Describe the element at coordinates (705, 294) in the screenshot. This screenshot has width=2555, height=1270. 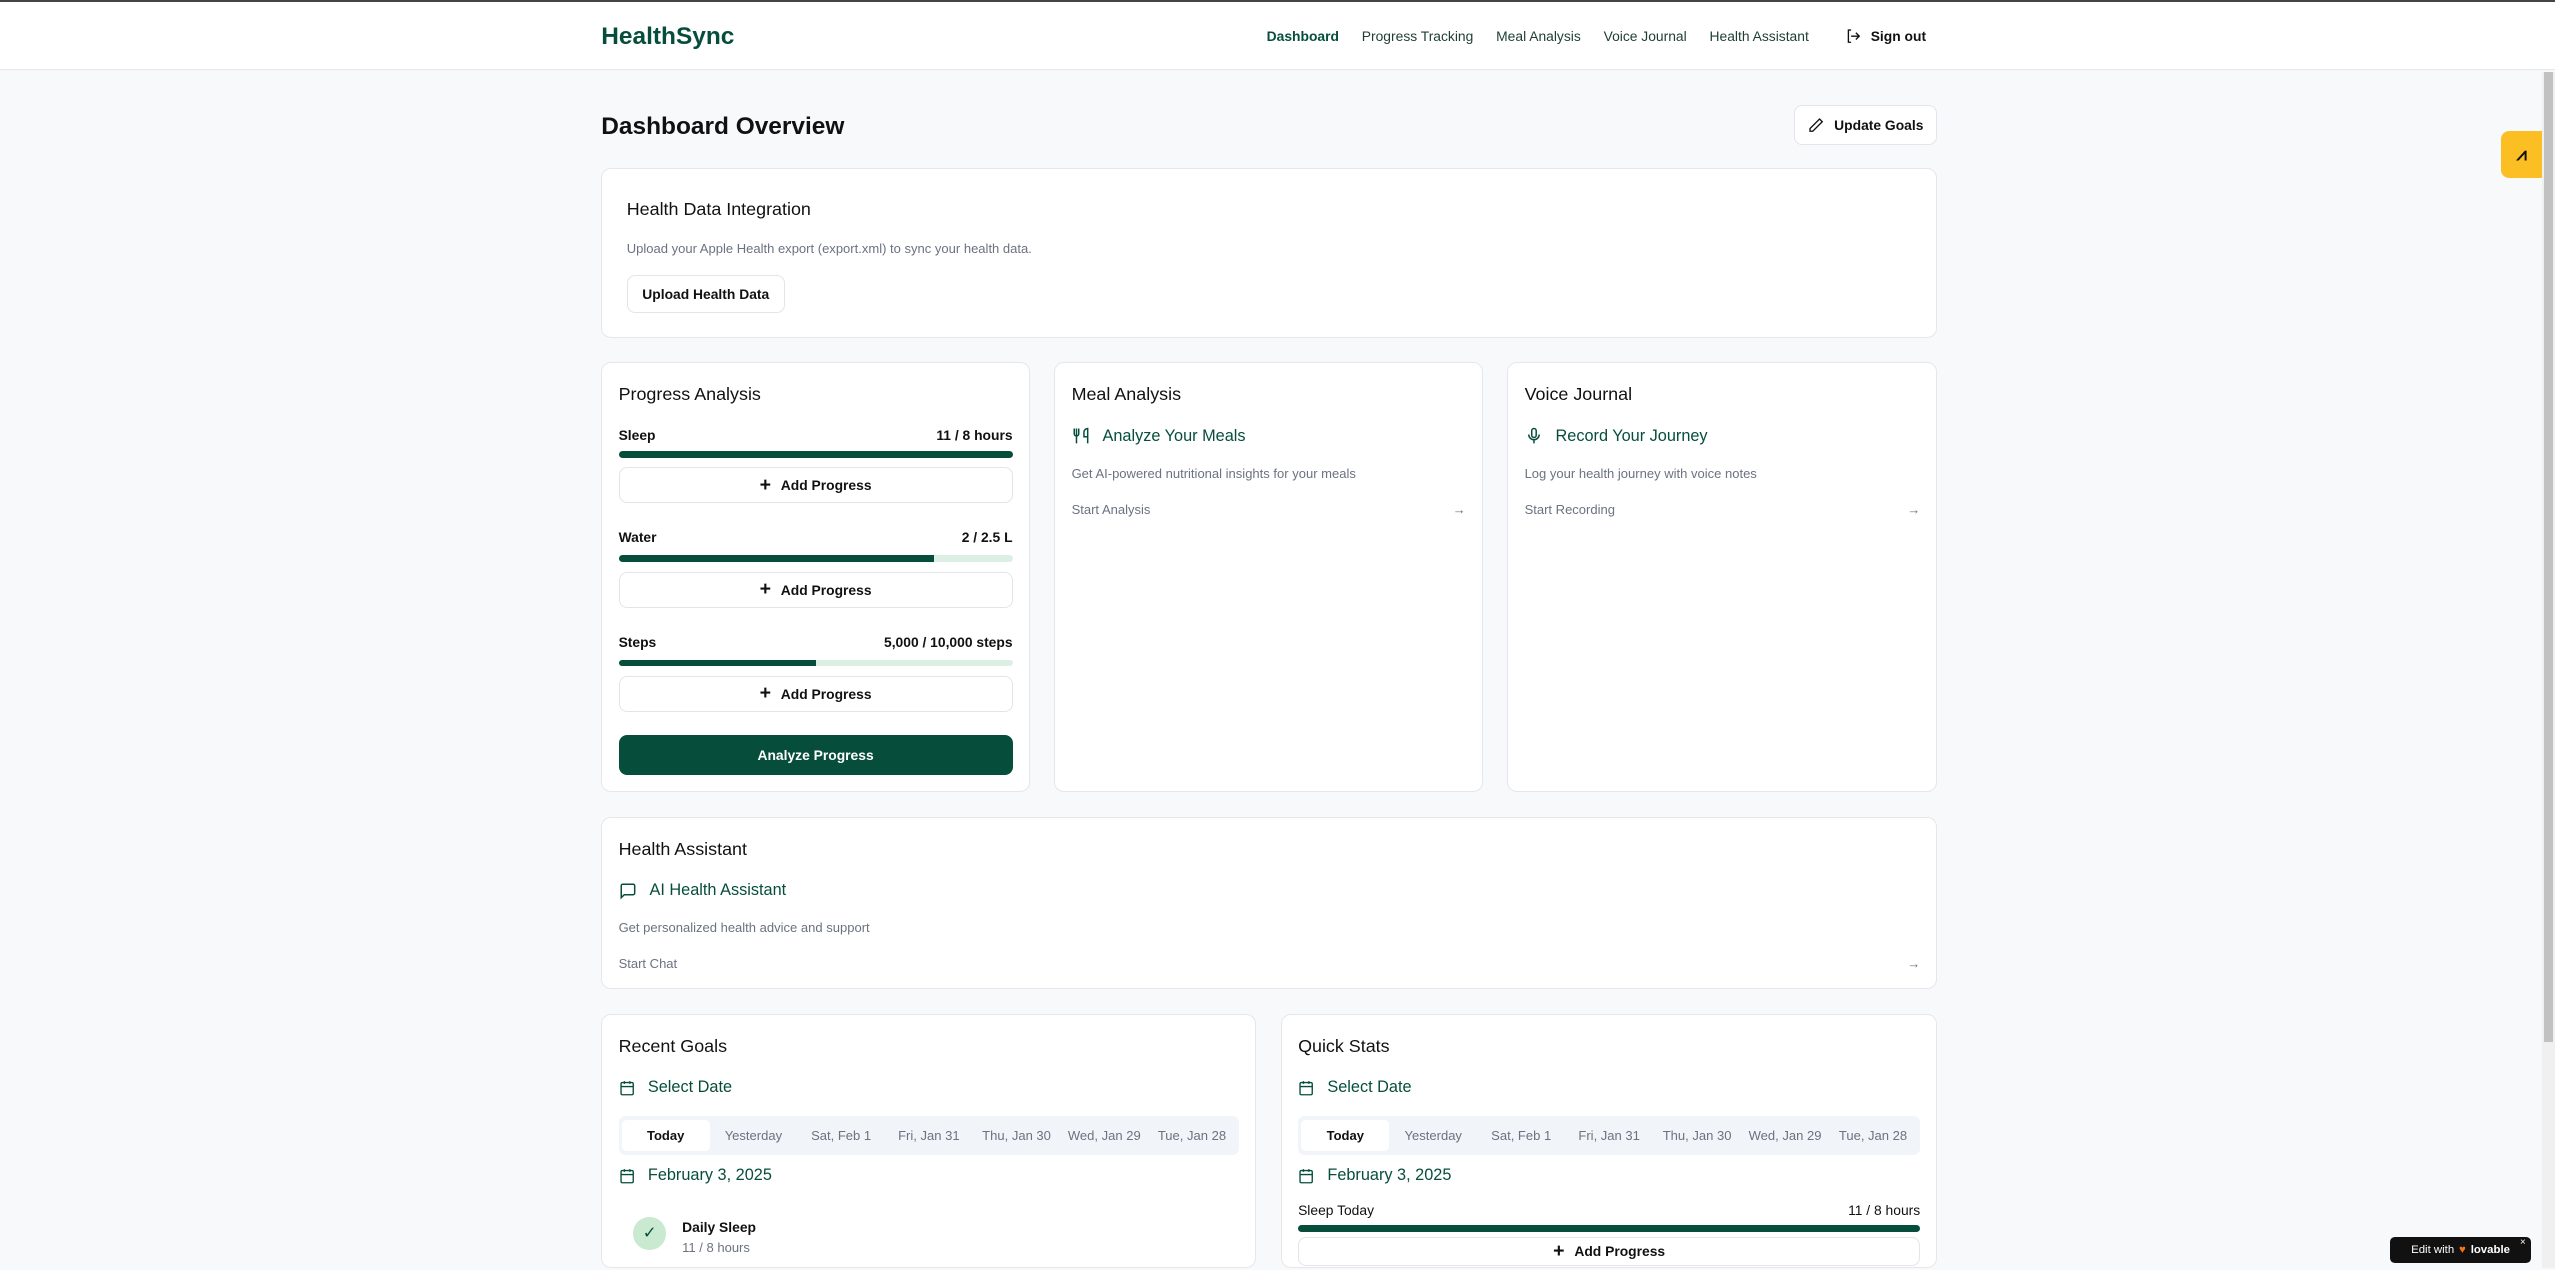
I see `upload-health-data-button: Upload Health Data` at that location.